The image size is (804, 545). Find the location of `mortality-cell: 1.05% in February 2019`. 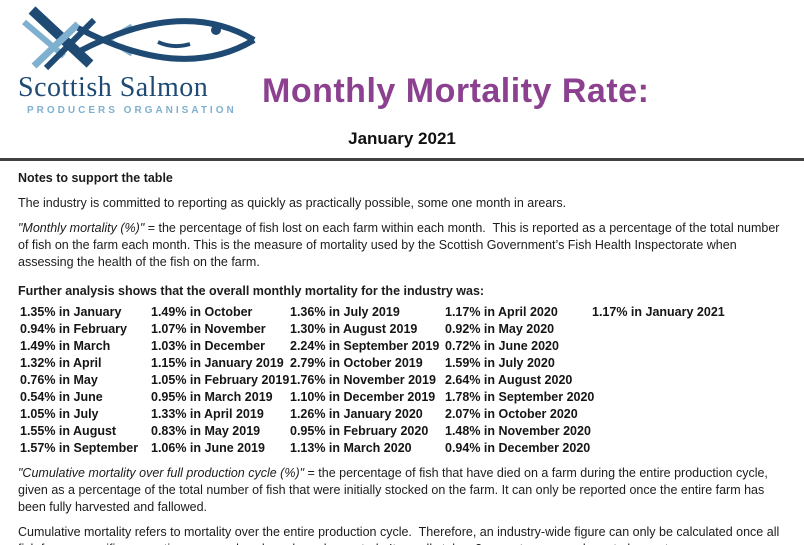

mortality-cell: 1.05% in February 2019 is located at coordinates (220, 380).